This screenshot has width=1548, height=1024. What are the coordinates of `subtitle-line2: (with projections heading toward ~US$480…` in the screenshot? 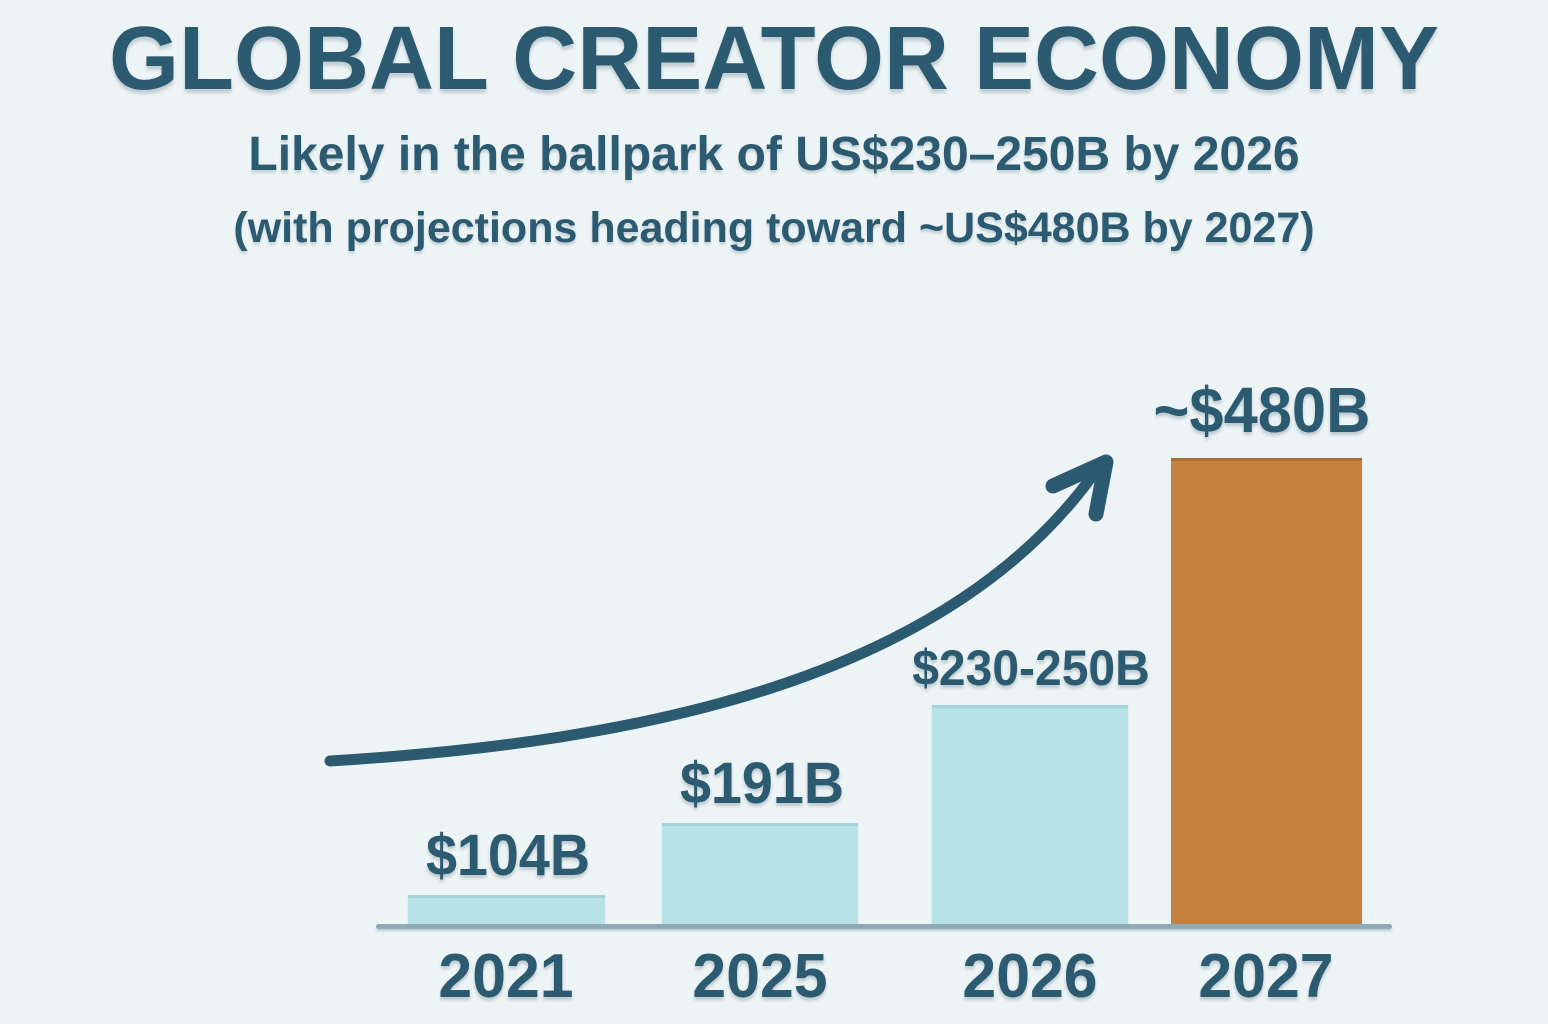 It's located at (774, 228).